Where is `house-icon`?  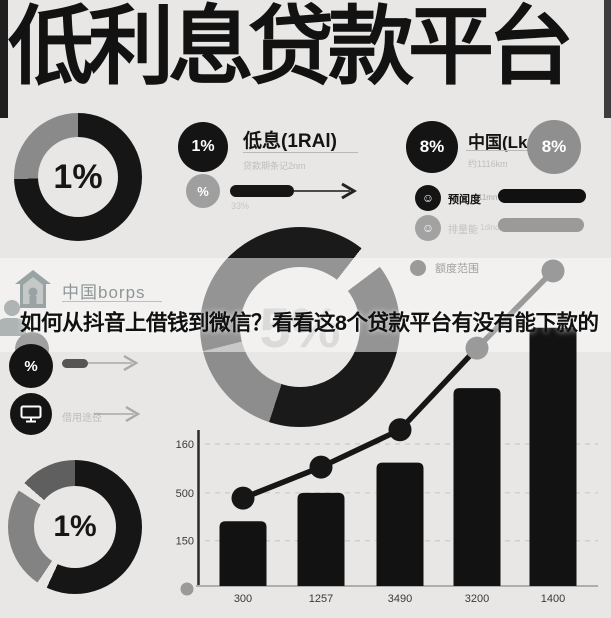
house-icon is located at coordinates (33, 289).